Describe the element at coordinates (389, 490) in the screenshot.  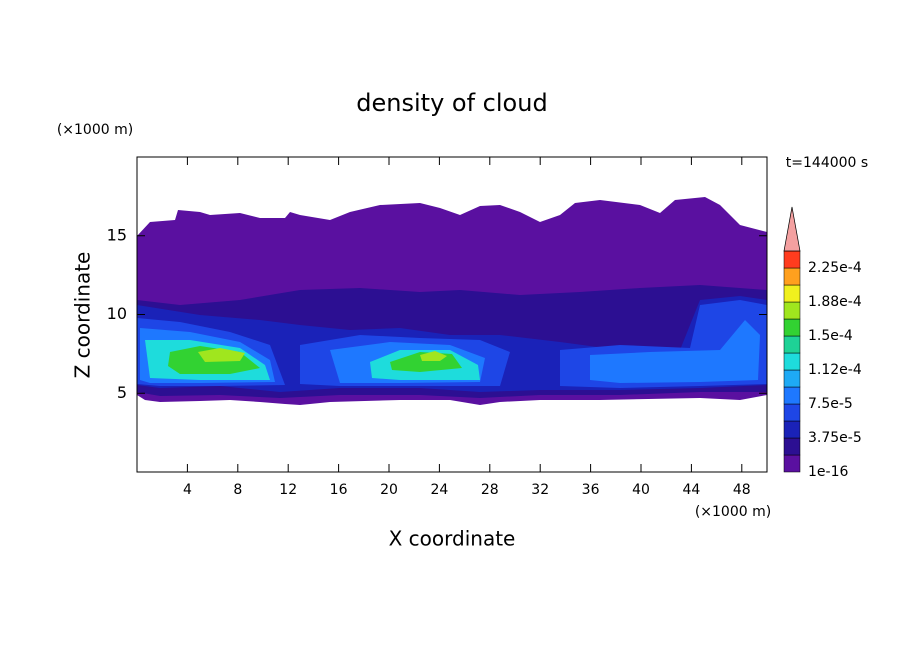
I see `x-tick-label: 20` at that location.